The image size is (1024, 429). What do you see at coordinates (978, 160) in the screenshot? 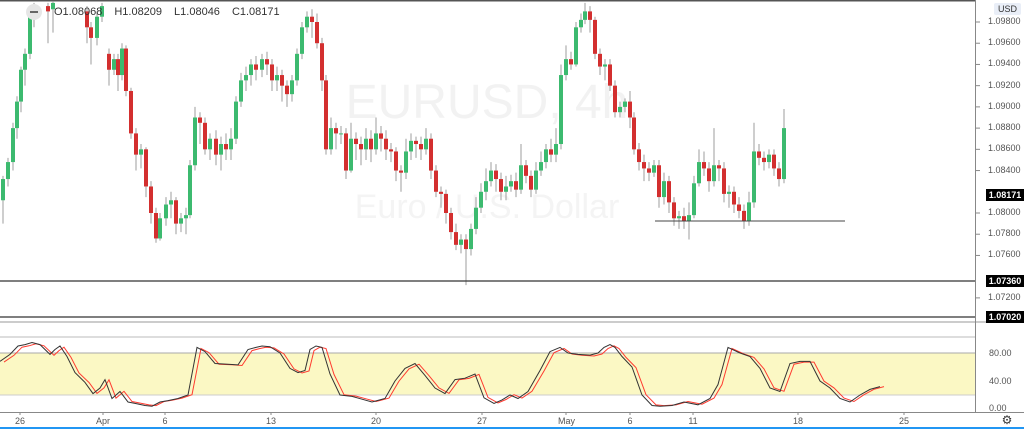
I see `price-axis-ticks` at bounding box center [978, 160].